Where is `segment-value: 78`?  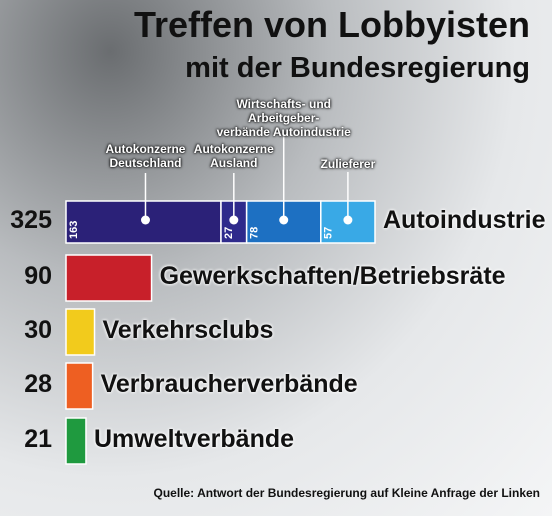 segment-value: 78 is located at coordinates (255, 233).